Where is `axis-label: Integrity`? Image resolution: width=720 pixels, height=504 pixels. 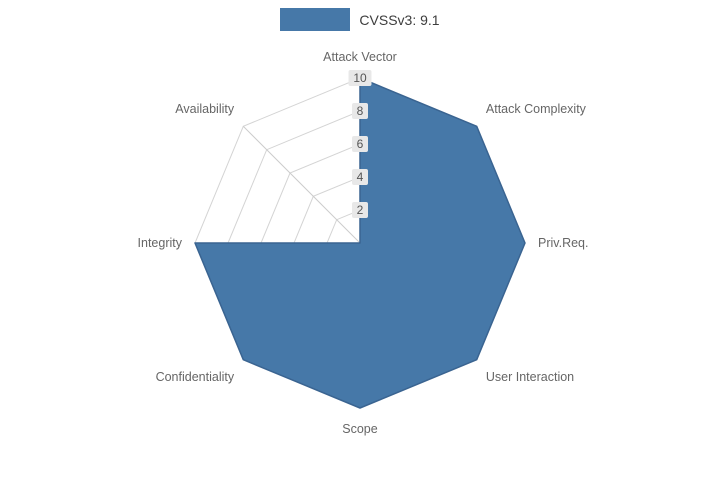 axis-label: Integrity is located at coordinates (160, 243).